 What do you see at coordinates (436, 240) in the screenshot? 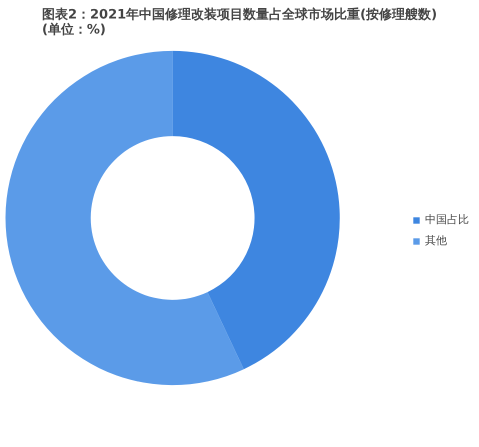
I see `legend-label: 其他` at bounding box center [436, 240].